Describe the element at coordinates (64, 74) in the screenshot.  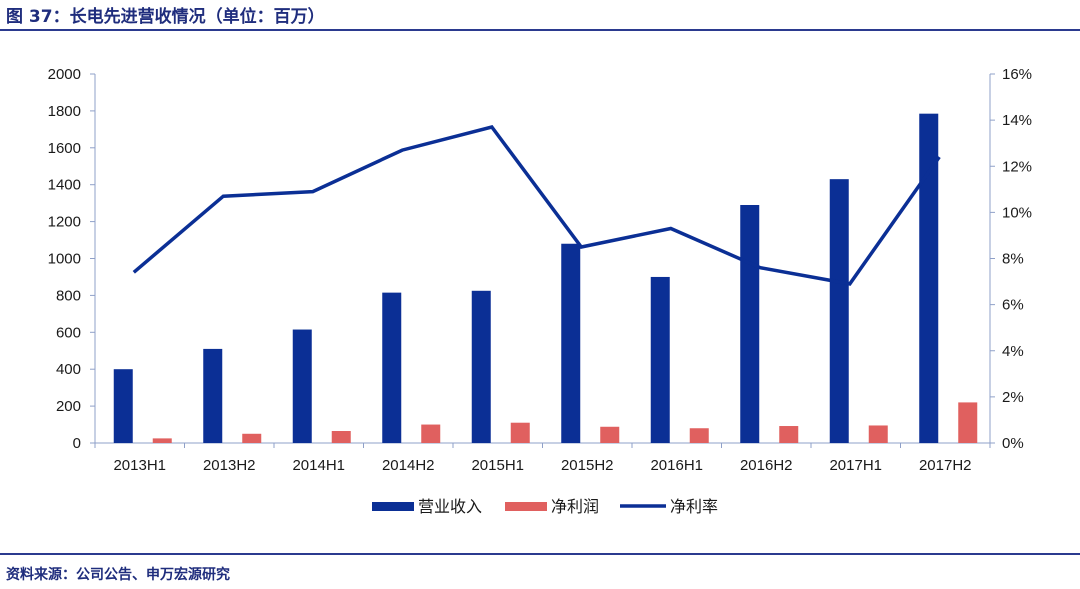
I see `left-tick-label: 2000` at that location.